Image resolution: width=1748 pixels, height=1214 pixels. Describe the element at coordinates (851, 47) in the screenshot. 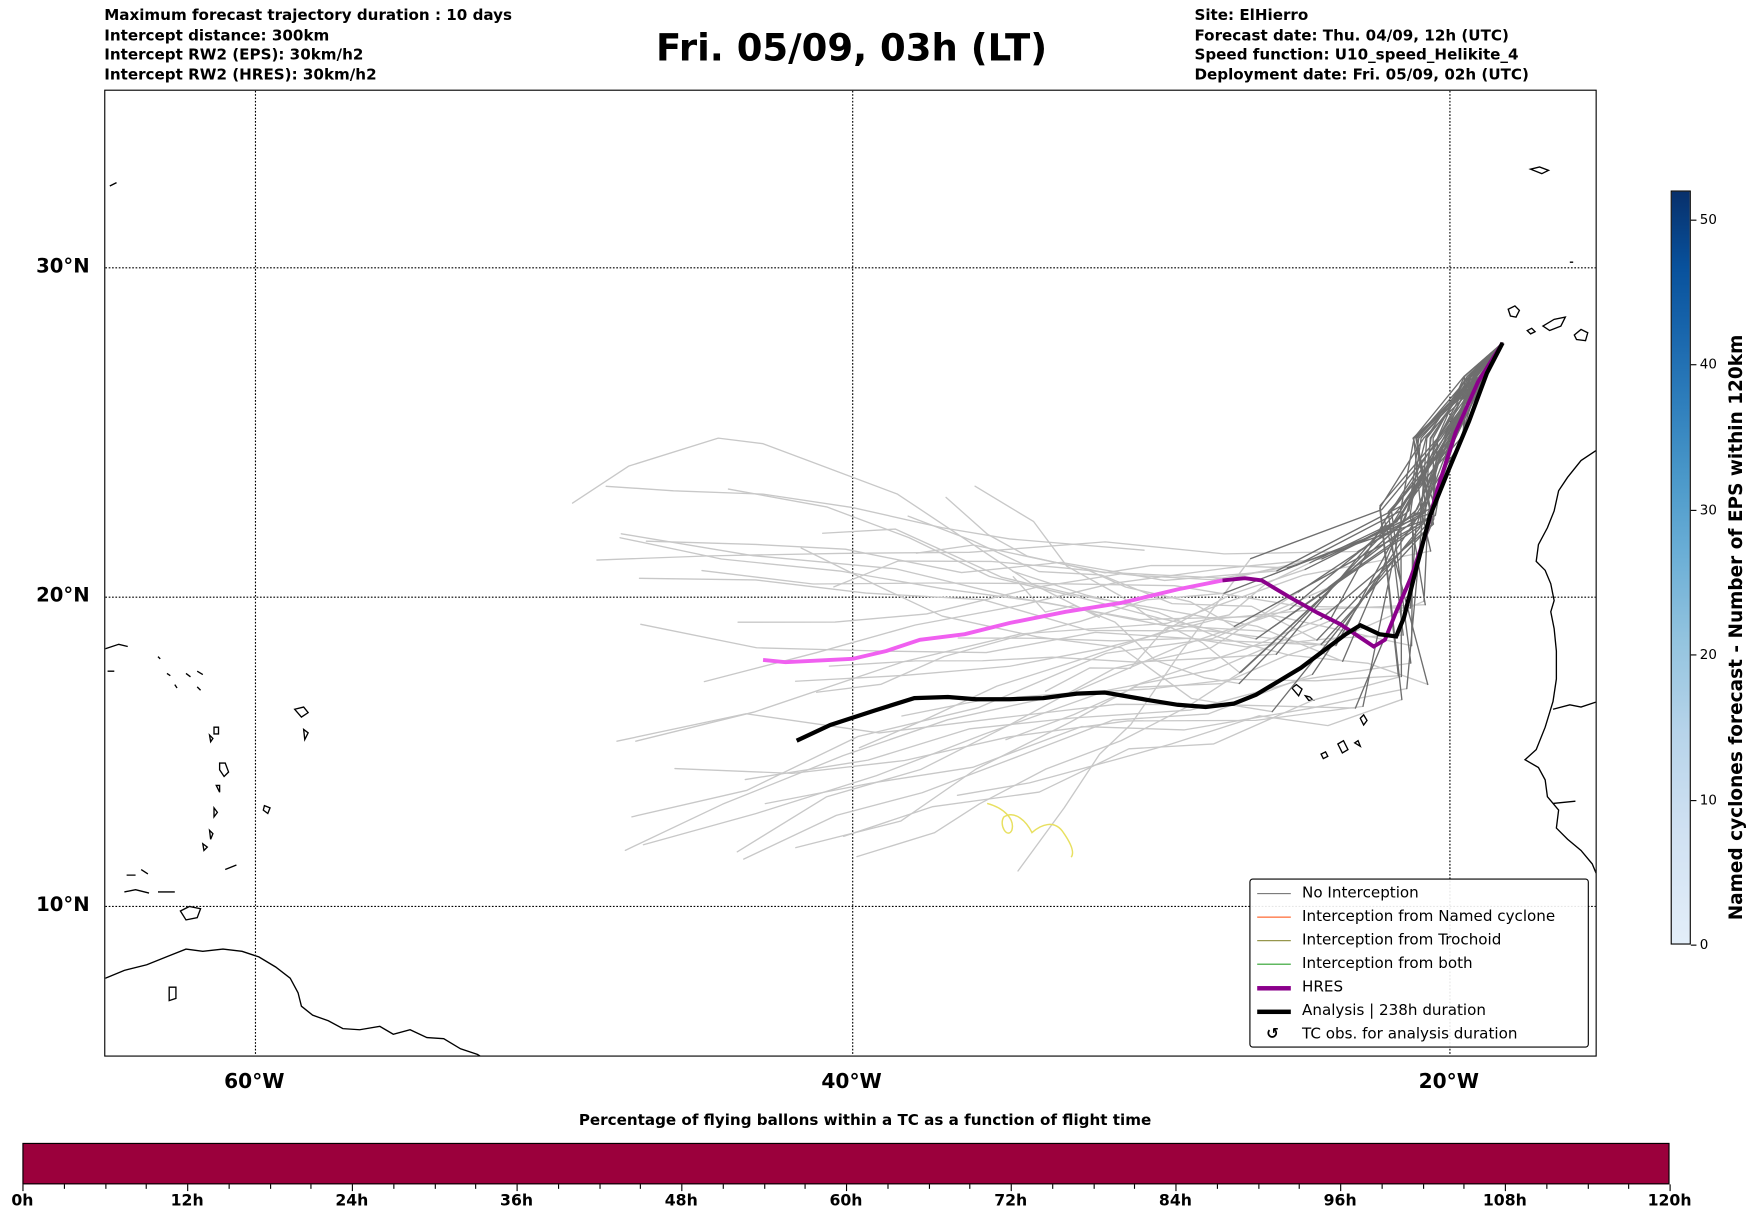

I see `page-title: Fri. 05/09, 03h (LT)` at that location.